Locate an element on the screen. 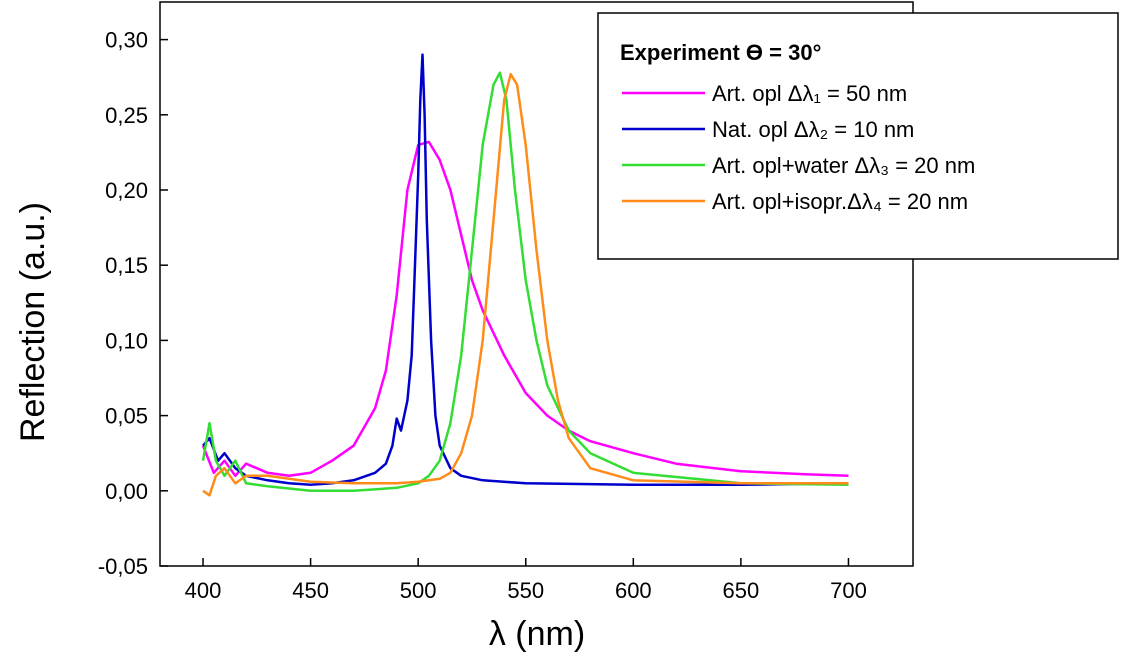 This screenshot has height=662, width=1125. y-tick-label: 0,15 is located at coordinates (126, 265).